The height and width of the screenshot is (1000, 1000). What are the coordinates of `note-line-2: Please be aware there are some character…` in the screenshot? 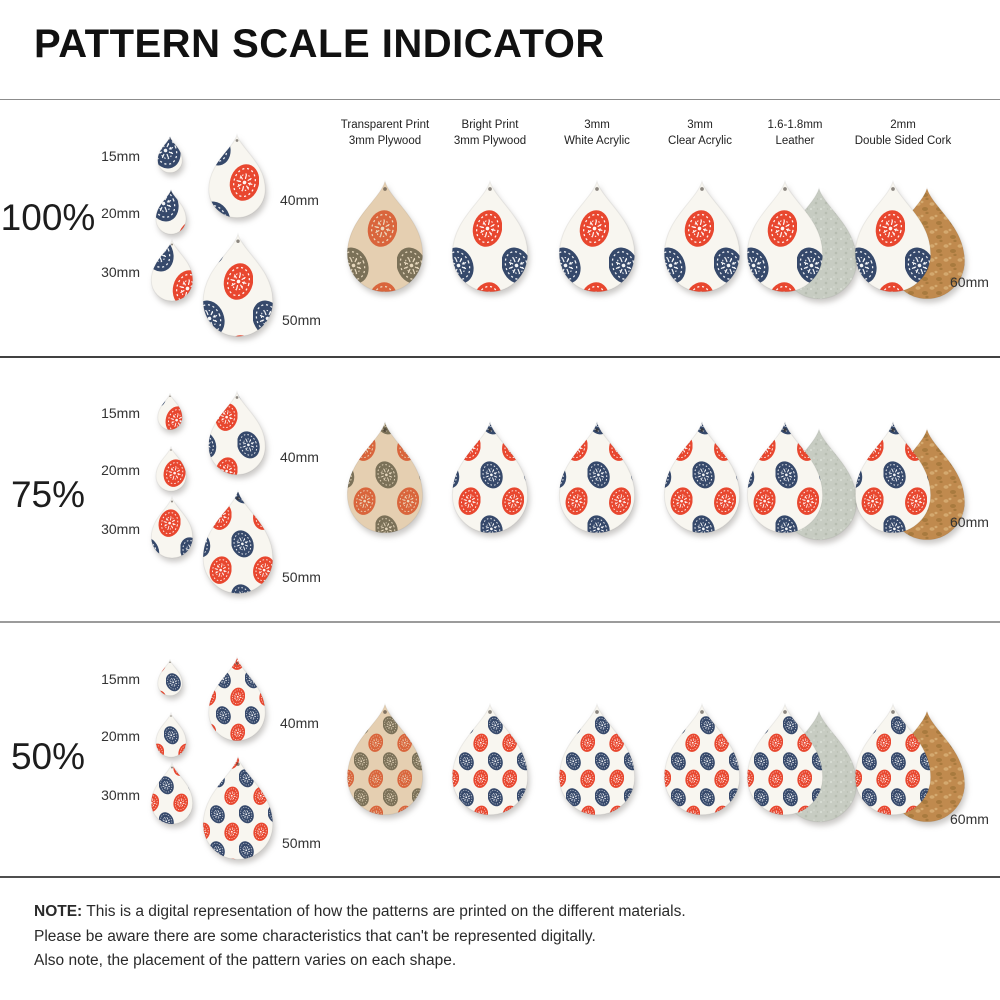 It's located at (315, 936).